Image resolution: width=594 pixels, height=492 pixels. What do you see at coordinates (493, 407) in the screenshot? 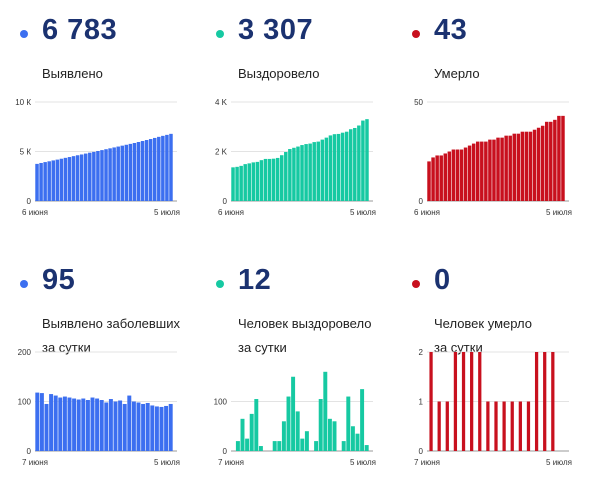
I see `daily-deaths-chart: 0 1 2 7 июня 5 июля` at bounding box center [493, 407].